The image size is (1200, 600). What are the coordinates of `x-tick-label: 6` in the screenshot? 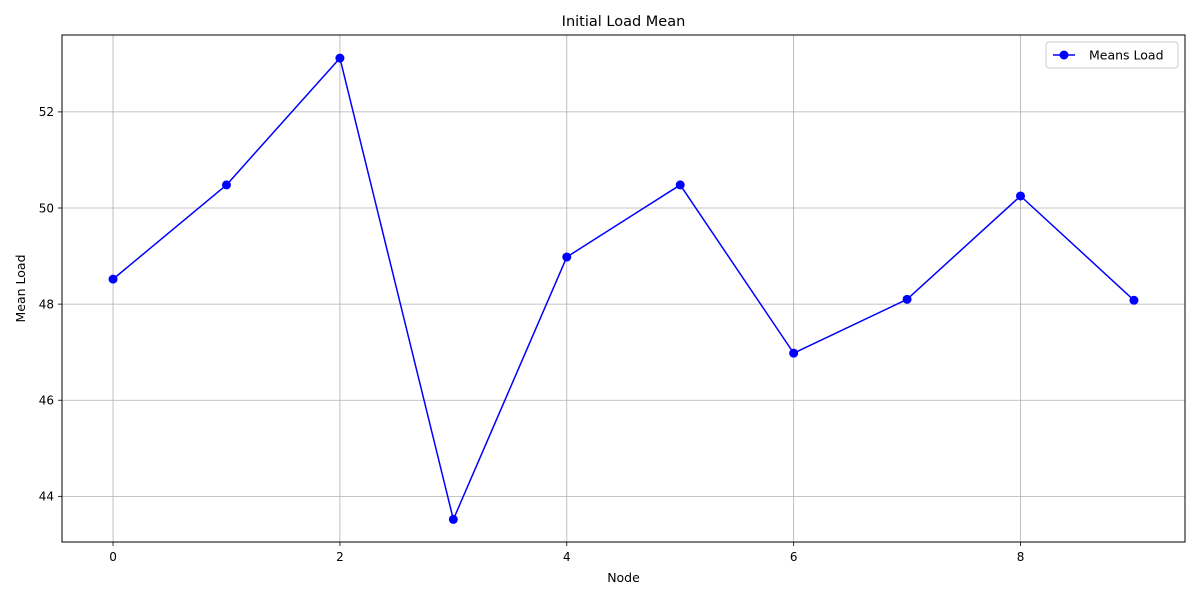 It's located at (794, 557).